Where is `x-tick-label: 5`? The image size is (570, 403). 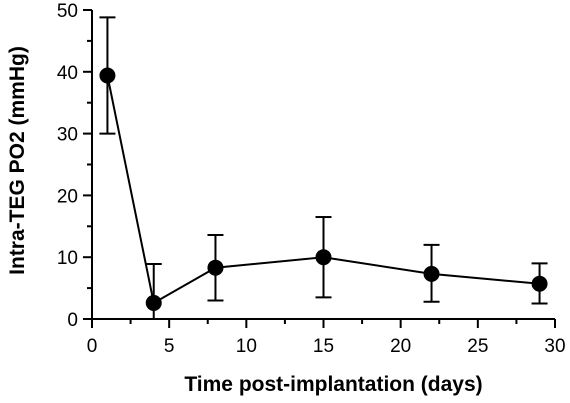
x-tick-label: 5 is located at coordinates (169, 346).